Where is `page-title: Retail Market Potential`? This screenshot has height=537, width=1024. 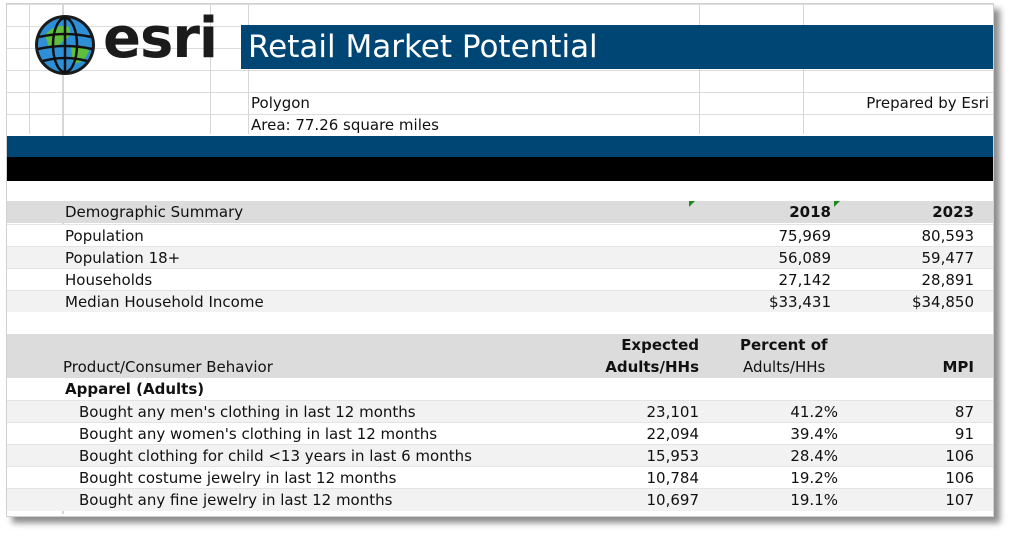 page-title: Retail Market Potential is located at coordinates (617, 47).